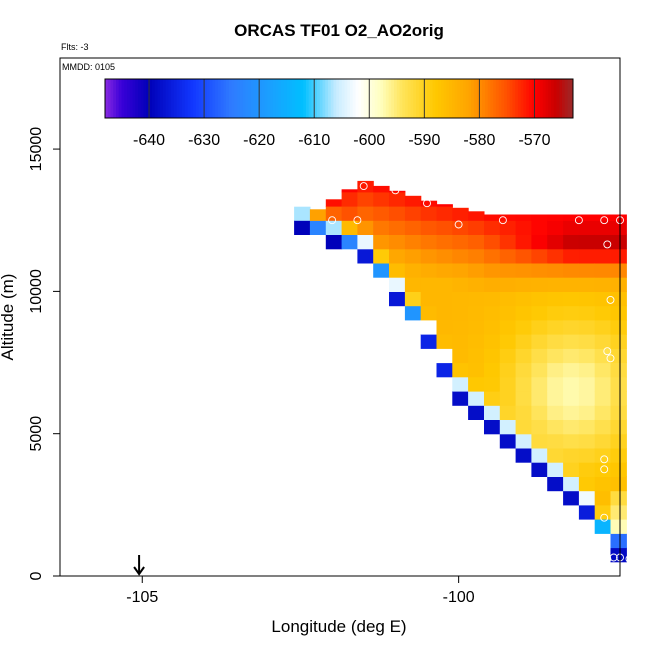 Image resolution: width=650 pixels, height=650 pixels. Describe the element at coordinates (479, 140) in the screenshot. I see `colorbar-tick-label: -580` at that location.